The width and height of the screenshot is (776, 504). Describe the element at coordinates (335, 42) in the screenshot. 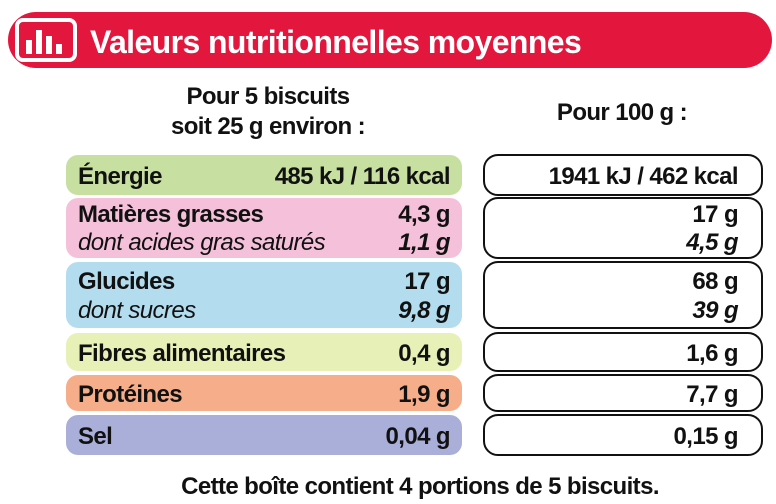

I see `title: Valeurs nutritionnelles moyennes` at that location.